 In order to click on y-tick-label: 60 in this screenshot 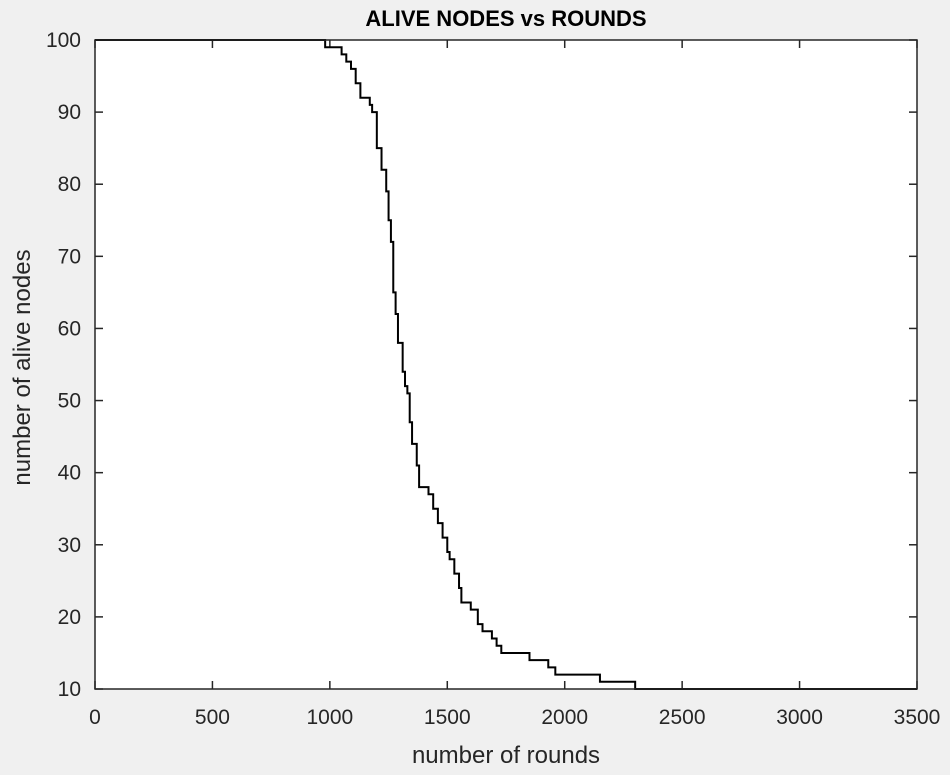, I will do `click(69, 328)`.